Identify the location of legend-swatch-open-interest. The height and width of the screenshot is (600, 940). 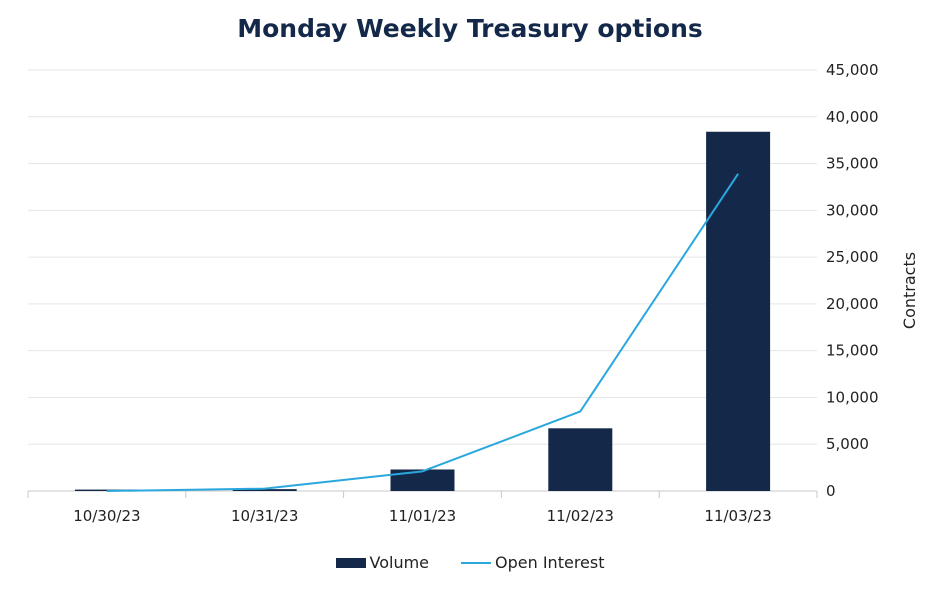
(476, 562).